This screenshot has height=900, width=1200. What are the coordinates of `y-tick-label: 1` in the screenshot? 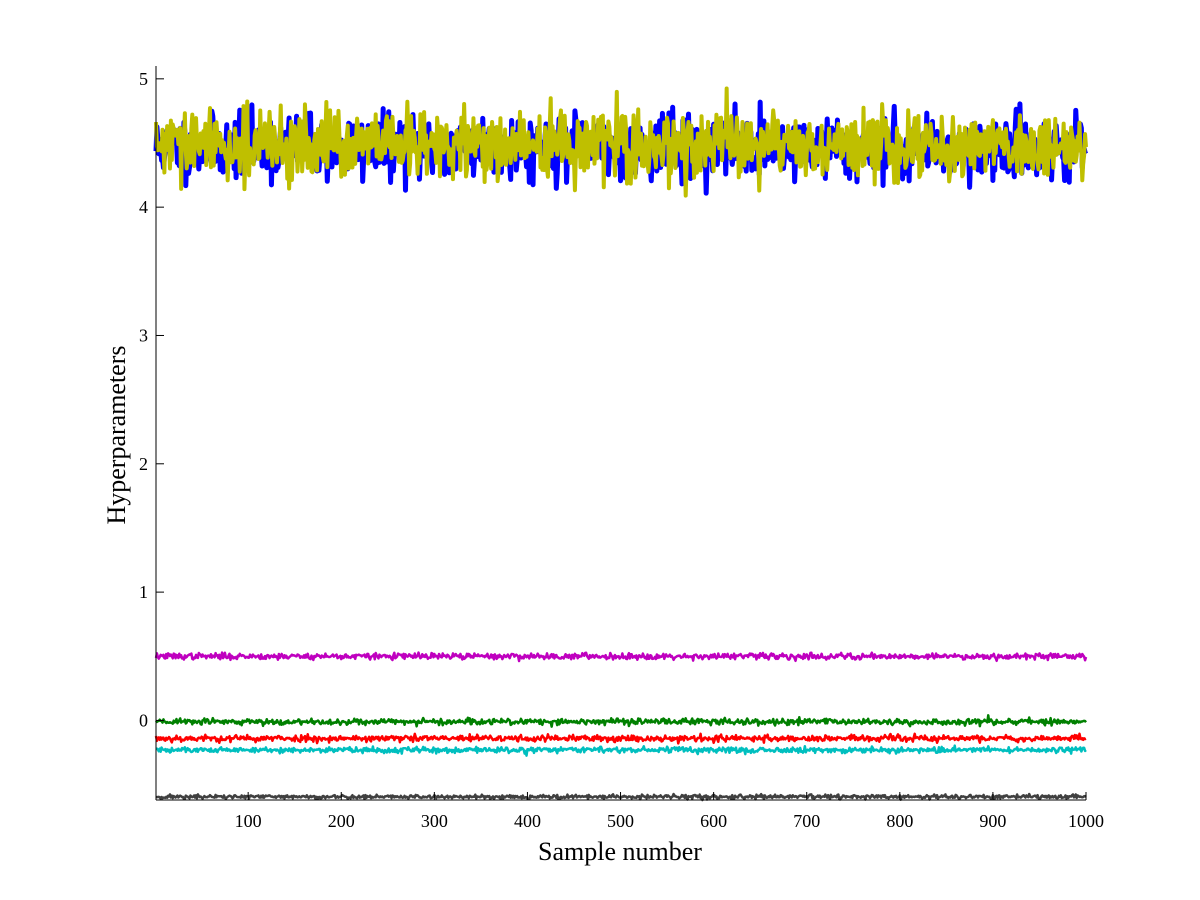 It's located at (143, 592).